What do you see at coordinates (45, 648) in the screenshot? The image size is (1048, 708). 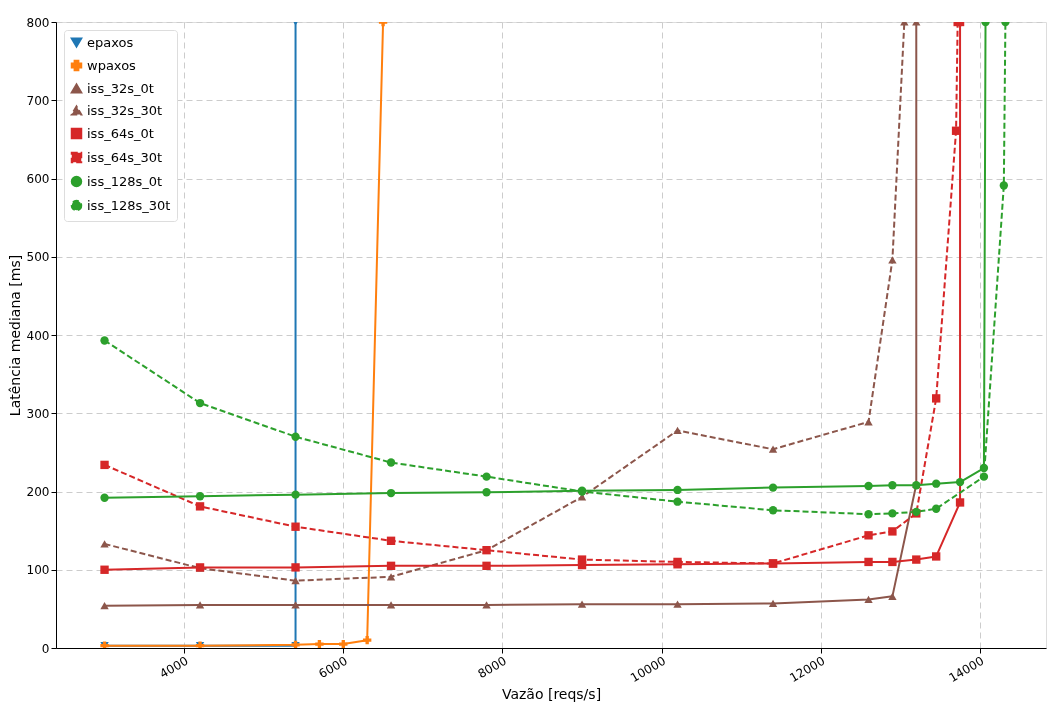 I see `y-tick-label: 0` at bounding box center [45, 648].